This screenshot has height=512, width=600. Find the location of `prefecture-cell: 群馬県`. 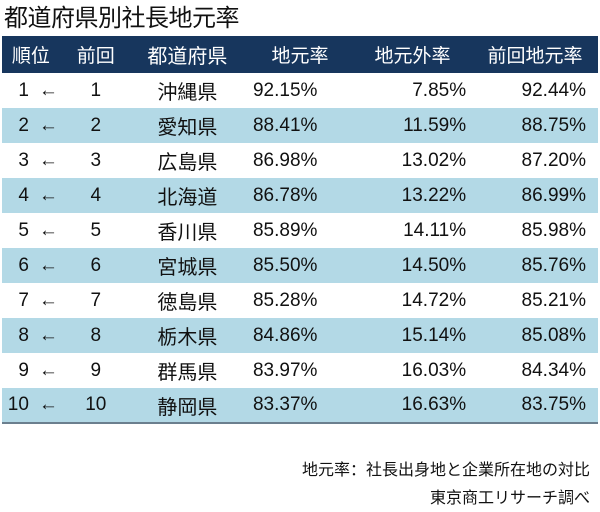

prefecture-cell: 群馬県 is located at coordinates (187, 372).